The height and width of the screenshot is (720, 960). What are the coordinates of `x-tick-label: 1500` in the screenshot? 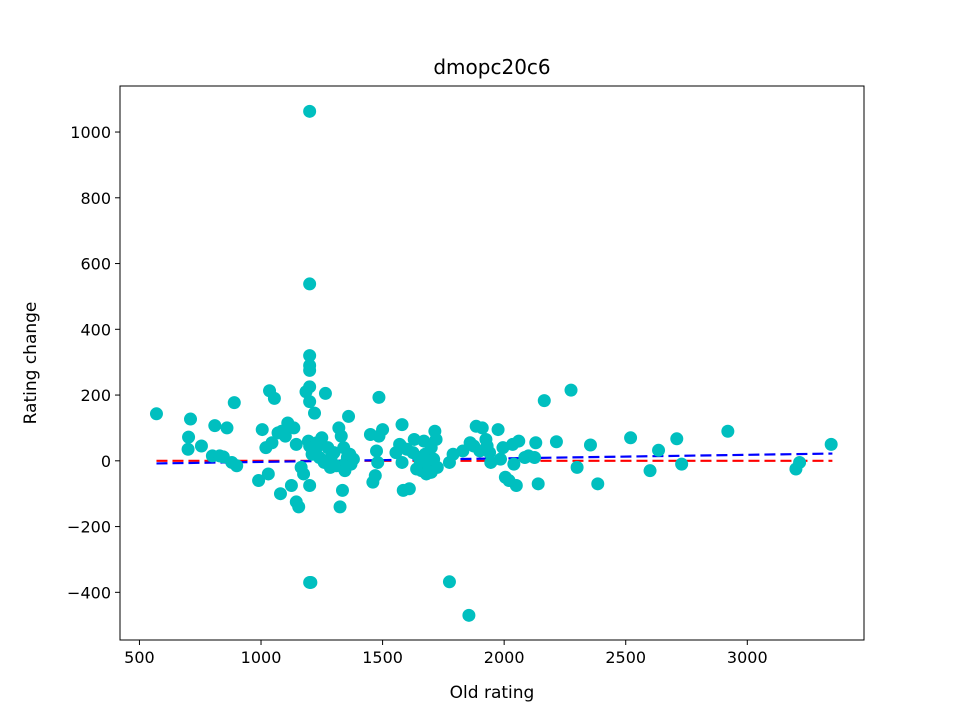 It's located at (382, 657).